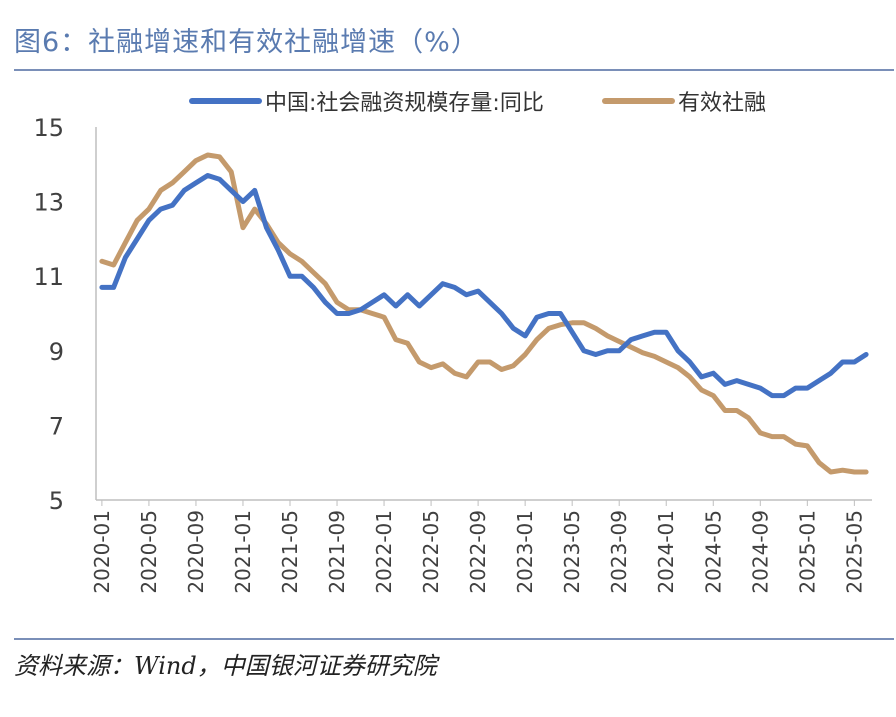 The height and width of the screenshot is (717, 896). I want to click on figure-title: 图6：社融增速和有效社融增速（%）, so click(246, 42).